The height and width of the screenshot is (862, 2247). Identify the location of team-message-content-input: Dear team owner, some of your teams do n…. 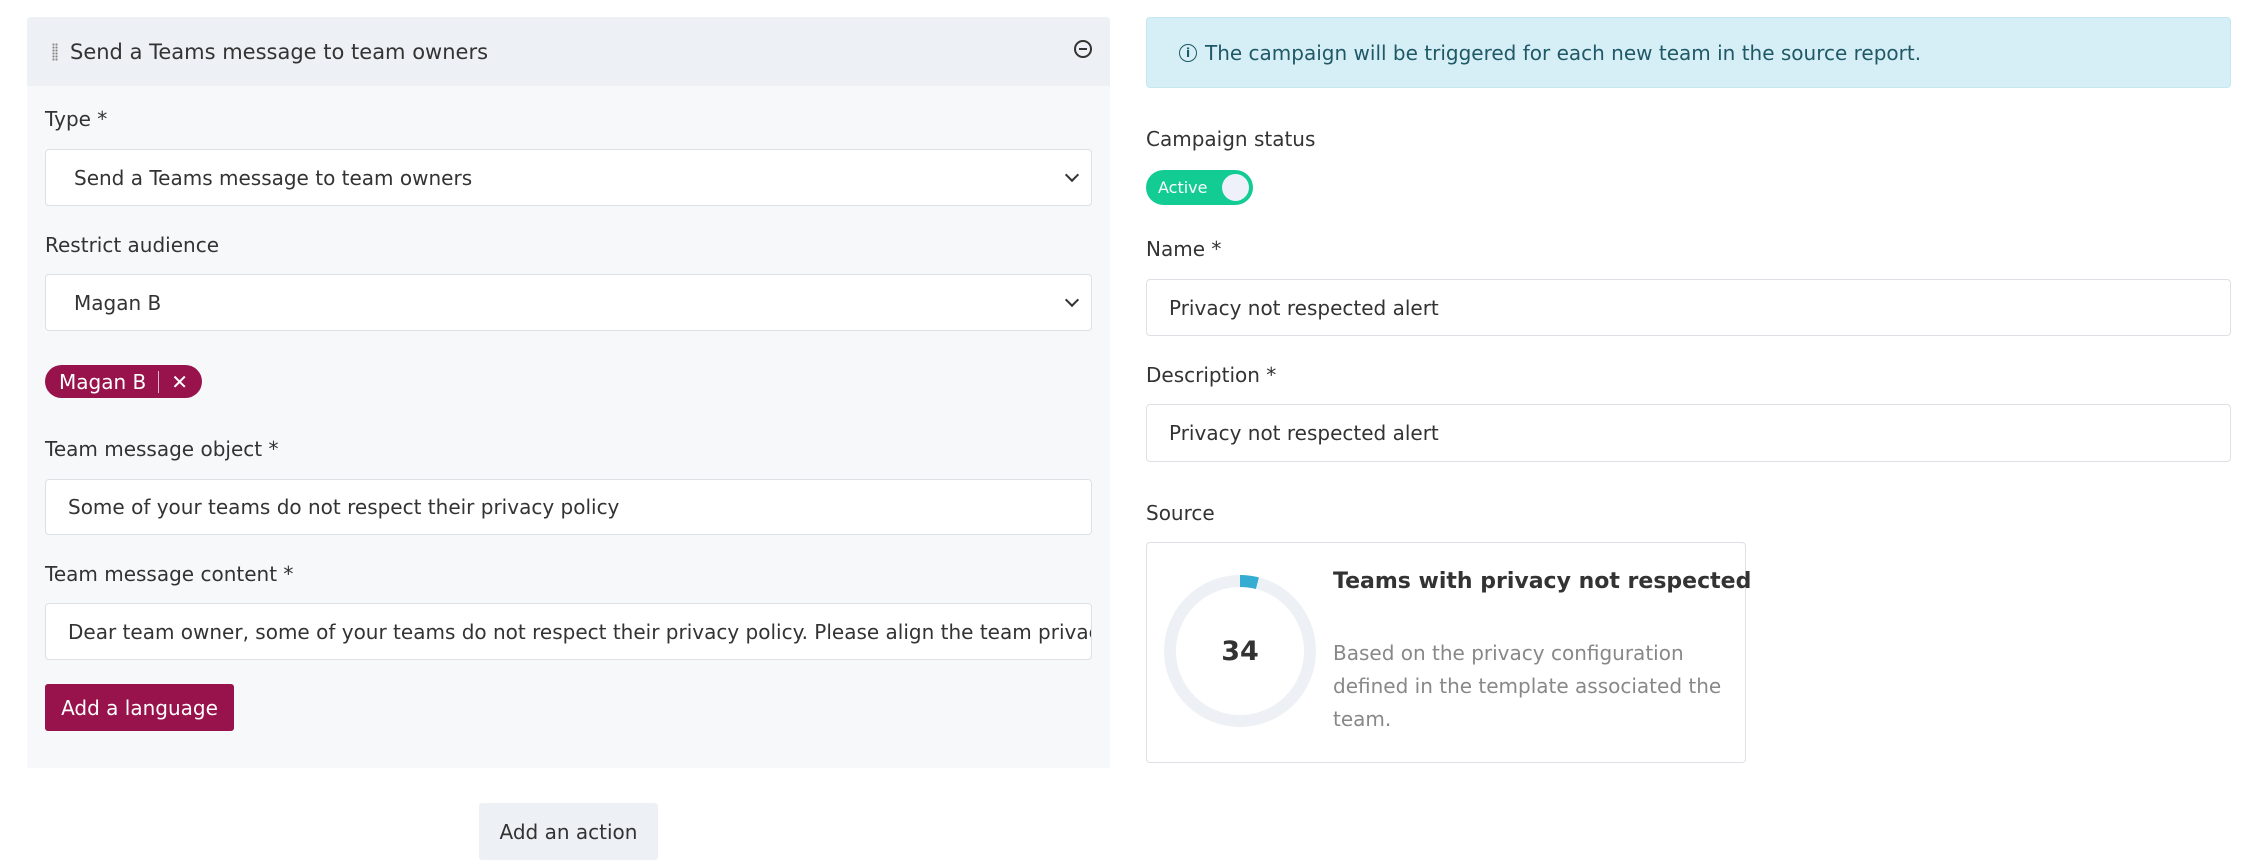
(568, 631).